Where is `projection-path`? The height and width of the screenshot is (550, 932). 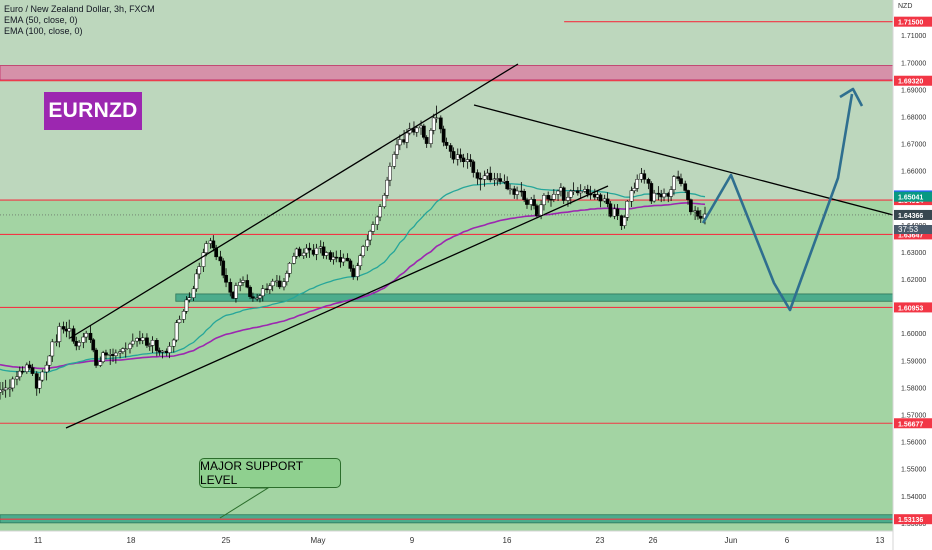
projection-path is located at coordinates (777, 202).